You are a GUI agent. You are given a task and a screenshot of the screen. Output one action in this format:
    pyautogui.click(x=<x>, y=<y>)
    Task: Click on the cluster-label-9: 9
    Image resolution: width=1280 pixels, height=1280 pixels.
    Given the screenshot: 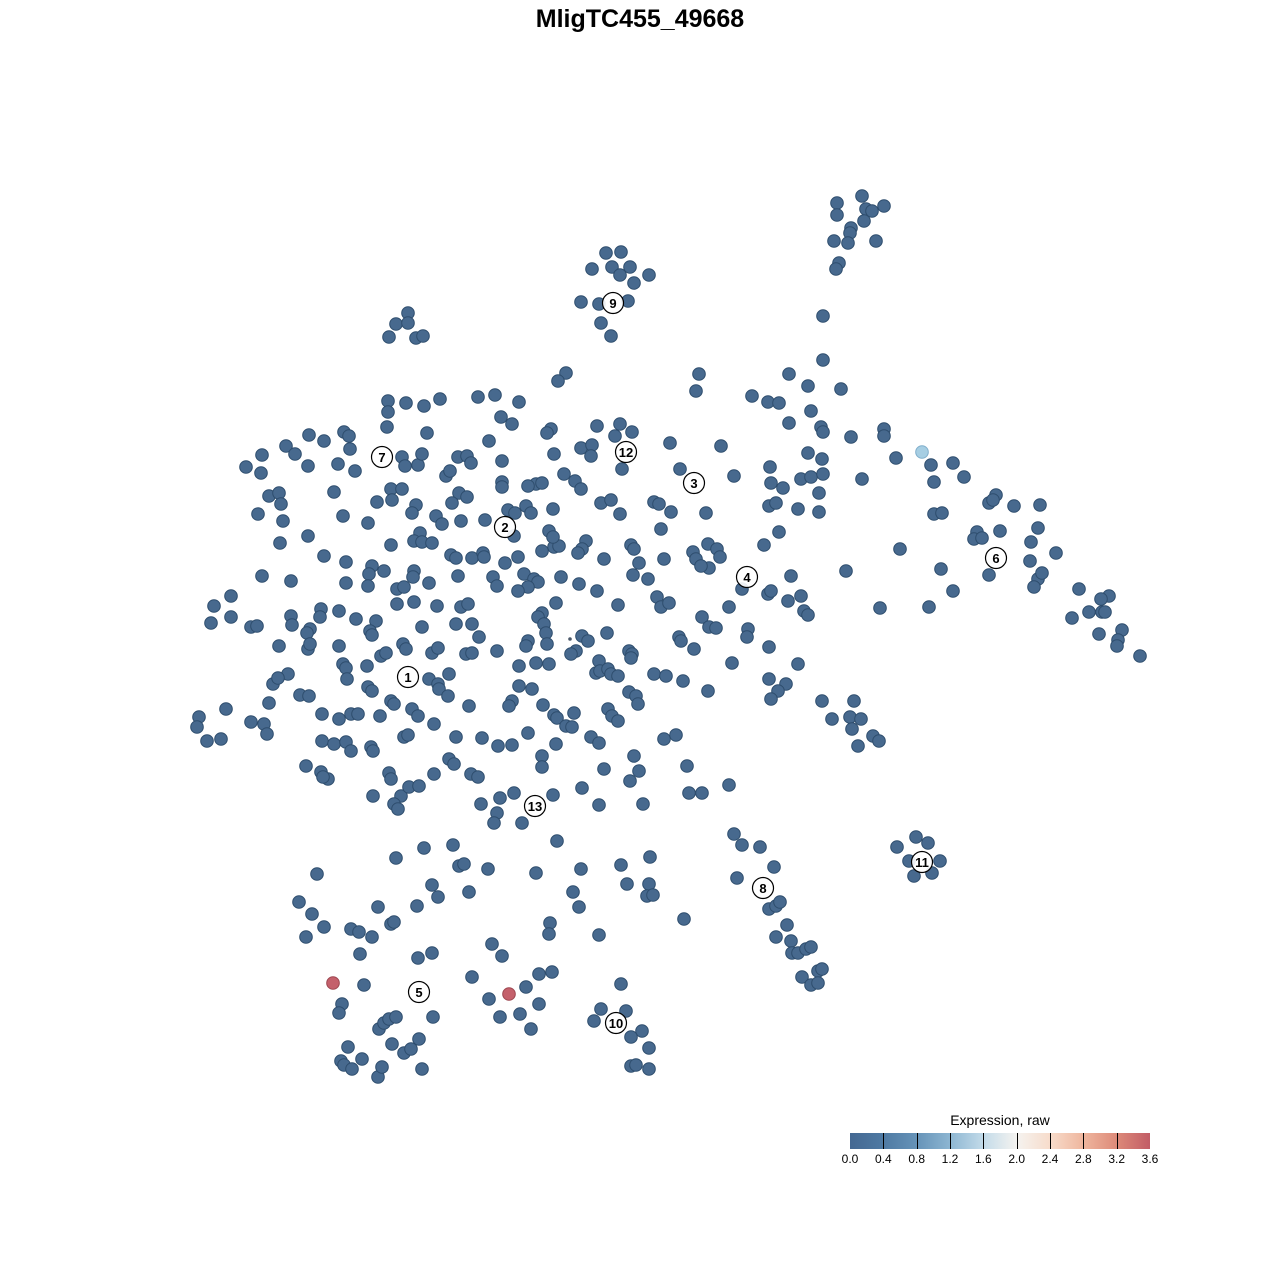 What is the action you would take?
    pyautogui.click(x=613, y=303)
    